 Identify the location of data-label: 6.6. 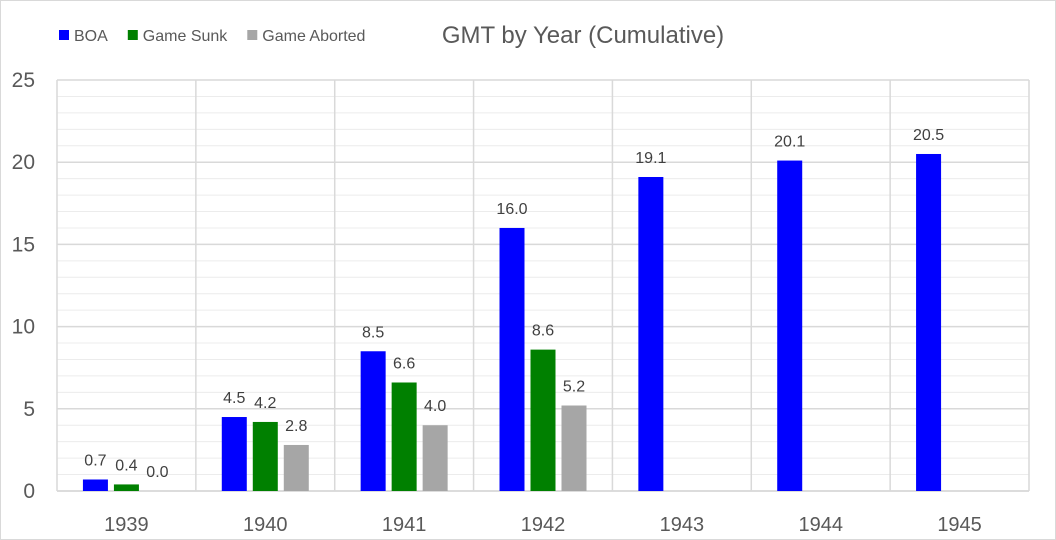
(404, 363).